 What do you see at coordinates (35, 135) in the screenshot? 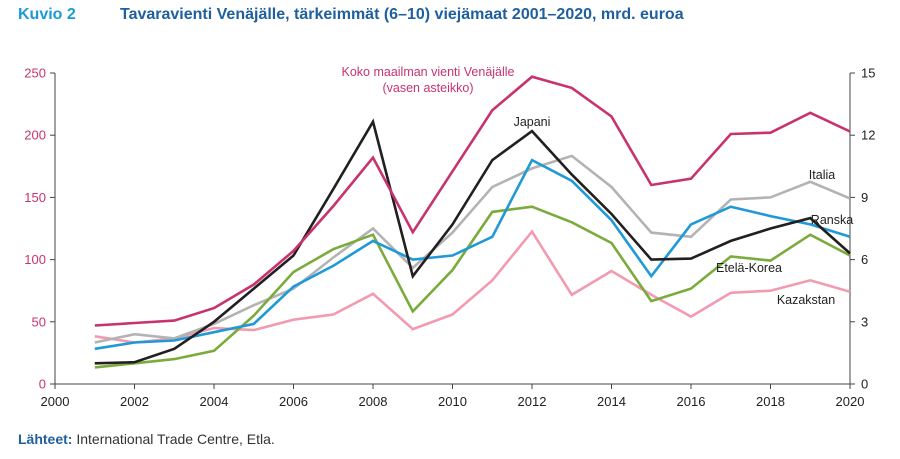
I see `left-tick-label: 200` at bounding box center [35, 135].